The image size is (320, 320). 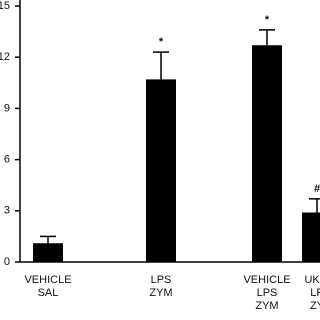 What do you see at coordinates (7, 262) in the screenshot?
I see `y-tick-label: 0` at bounding box center [7, 262].